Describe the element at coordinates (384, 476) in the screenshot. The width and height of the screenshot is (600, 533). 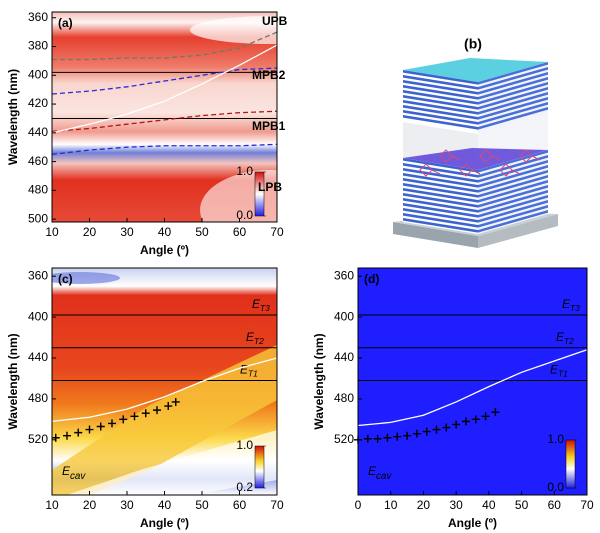
I see `label-sub: cav` at that location.